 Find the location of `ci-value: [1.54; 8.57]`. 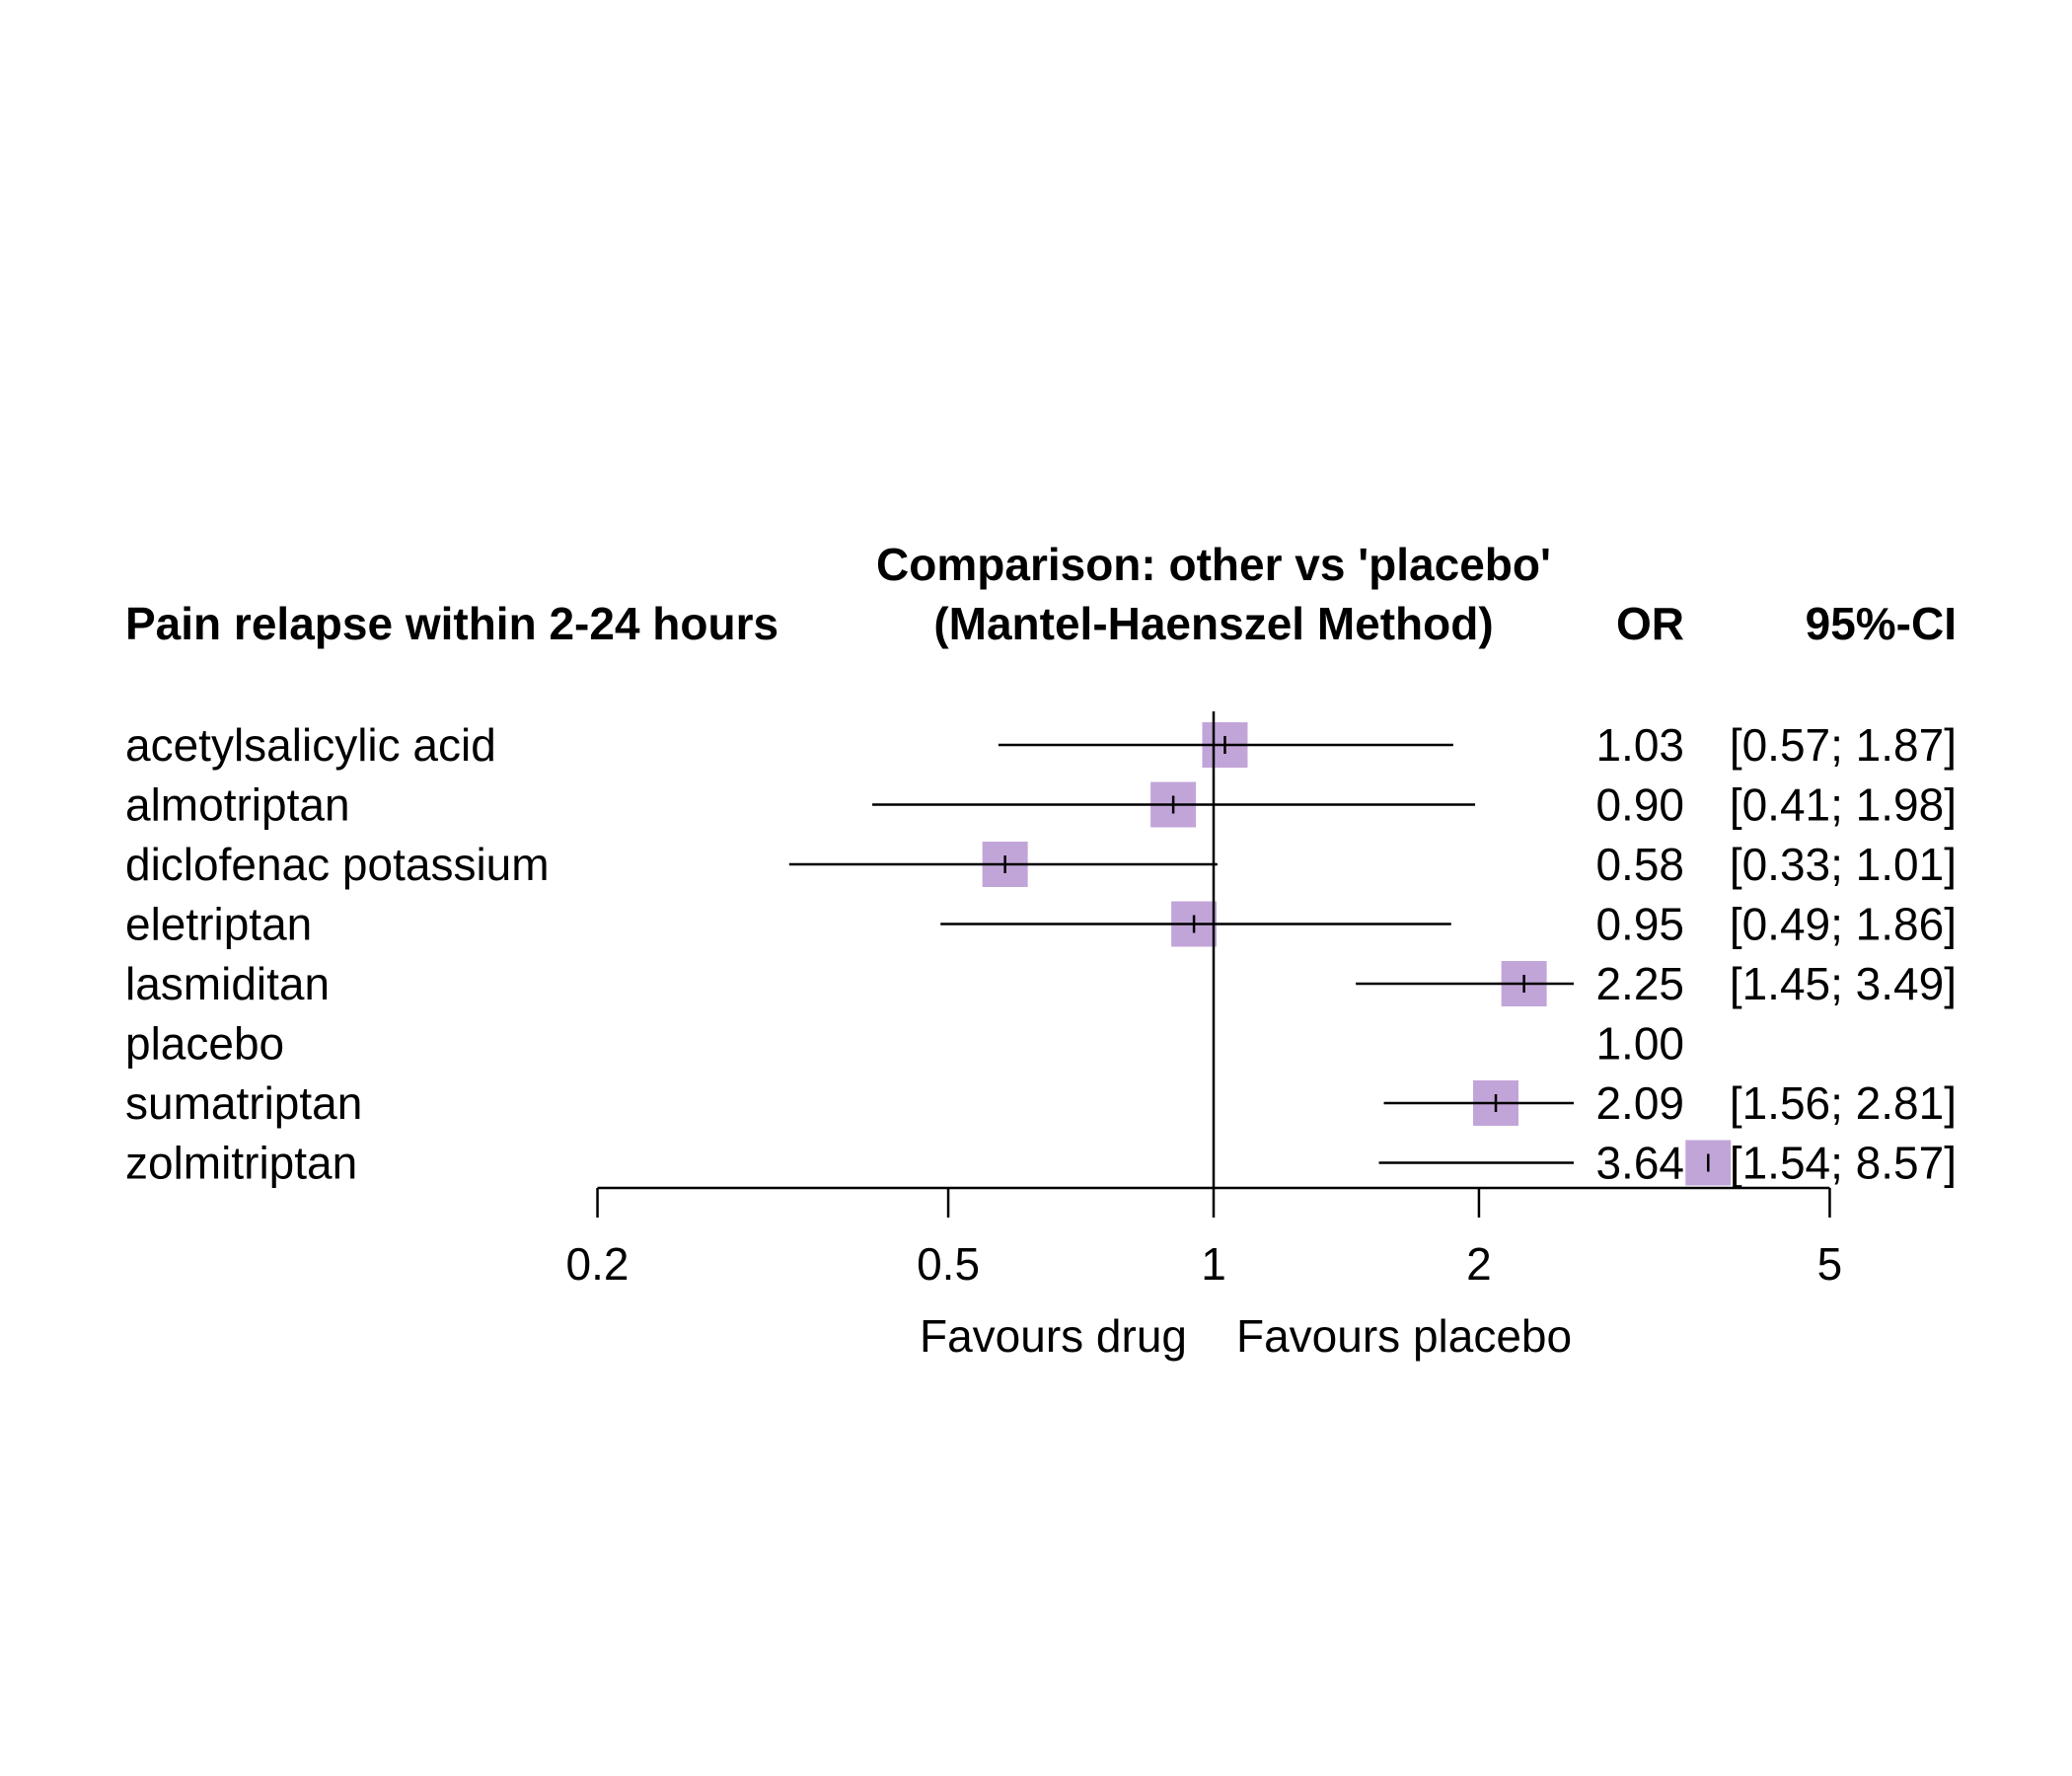

ci-value: [1.54; 8.57] is located at coordinates (1844, 1164).